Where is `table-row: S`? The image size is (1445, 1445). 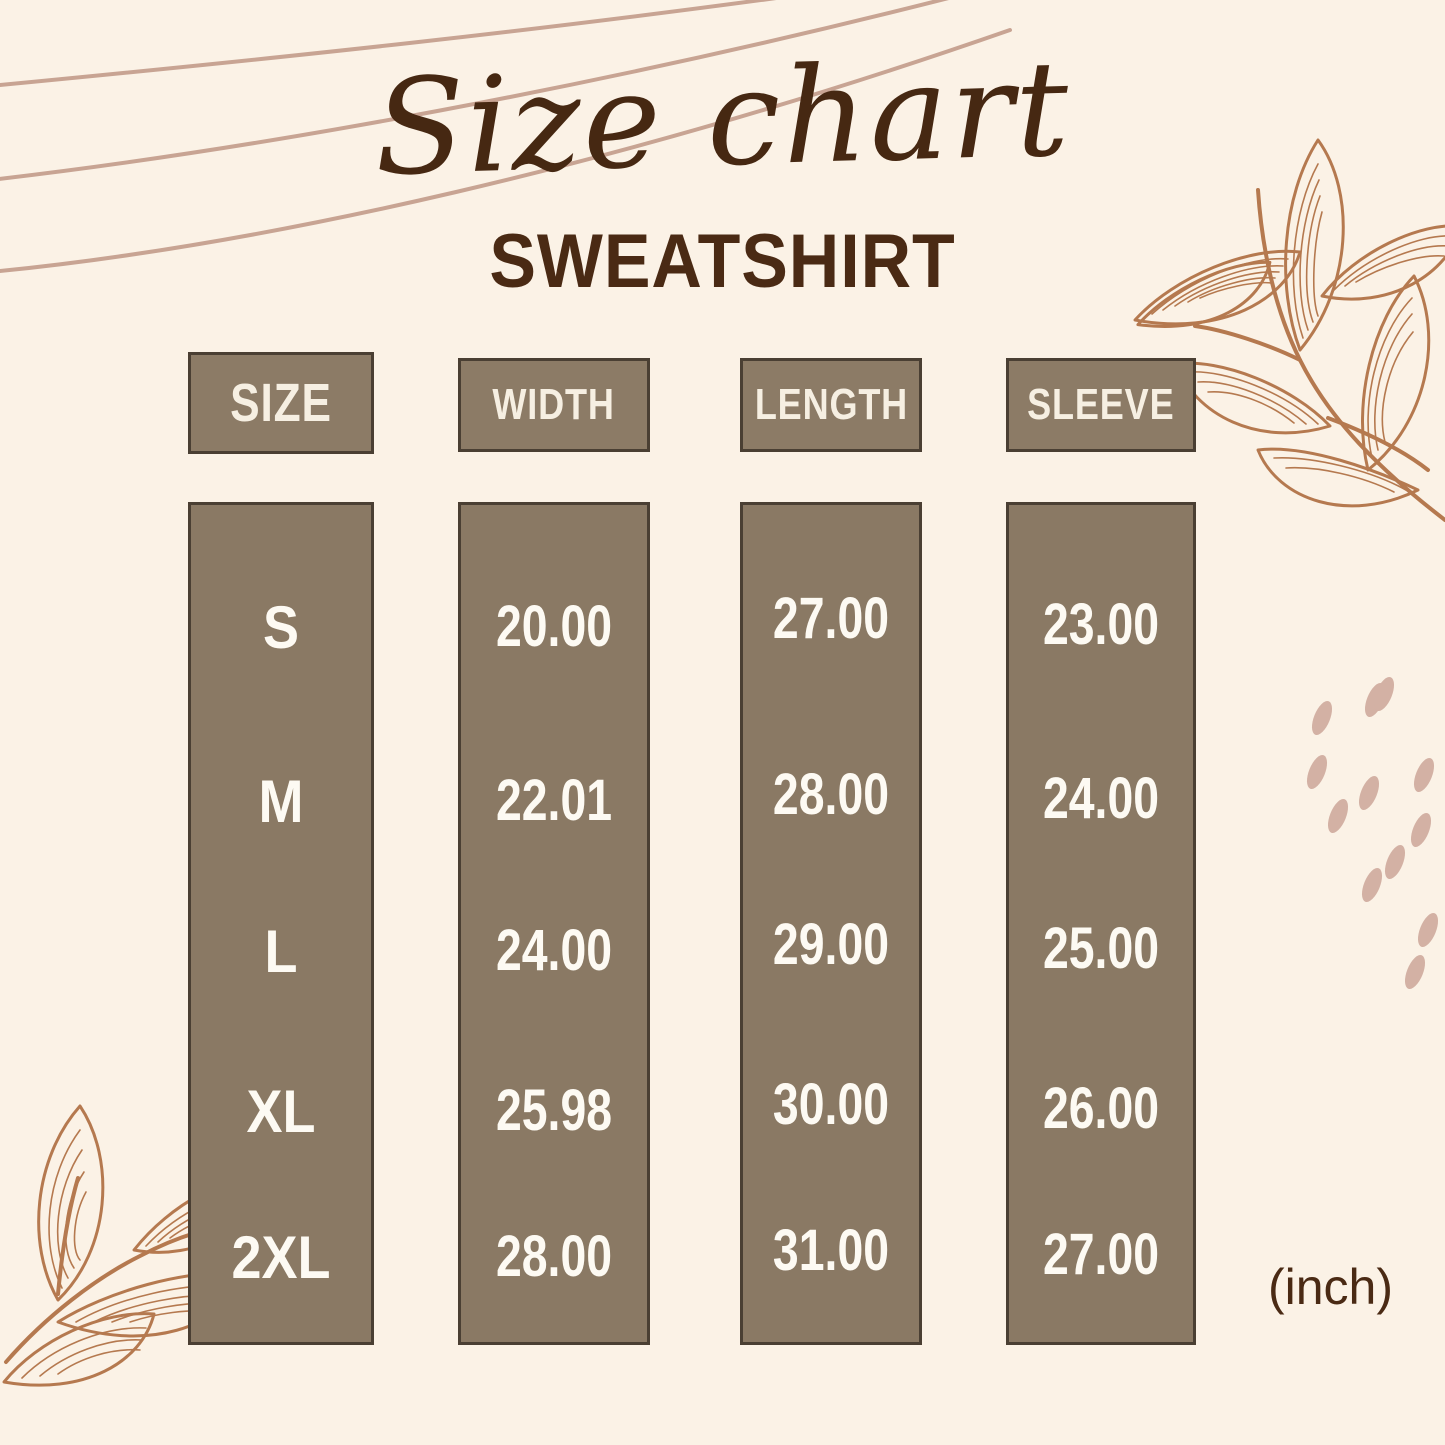
table-row: S is located at coordinates (281, 627).